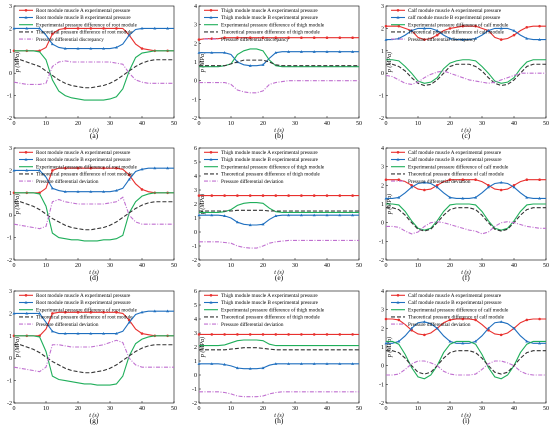  What do you see at coordinates (279, 63) in the screenshot?
I see `series-line-black` at bounding box center [279, 63].